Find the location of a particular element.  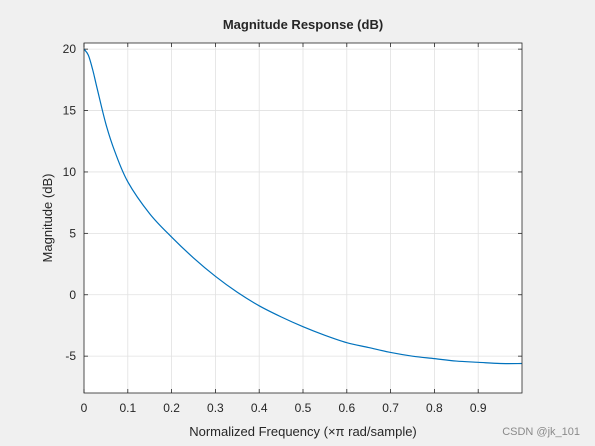

x-axis-label: Normalized Frequency (×π rad/sample) is located at coordinates (303, 431).